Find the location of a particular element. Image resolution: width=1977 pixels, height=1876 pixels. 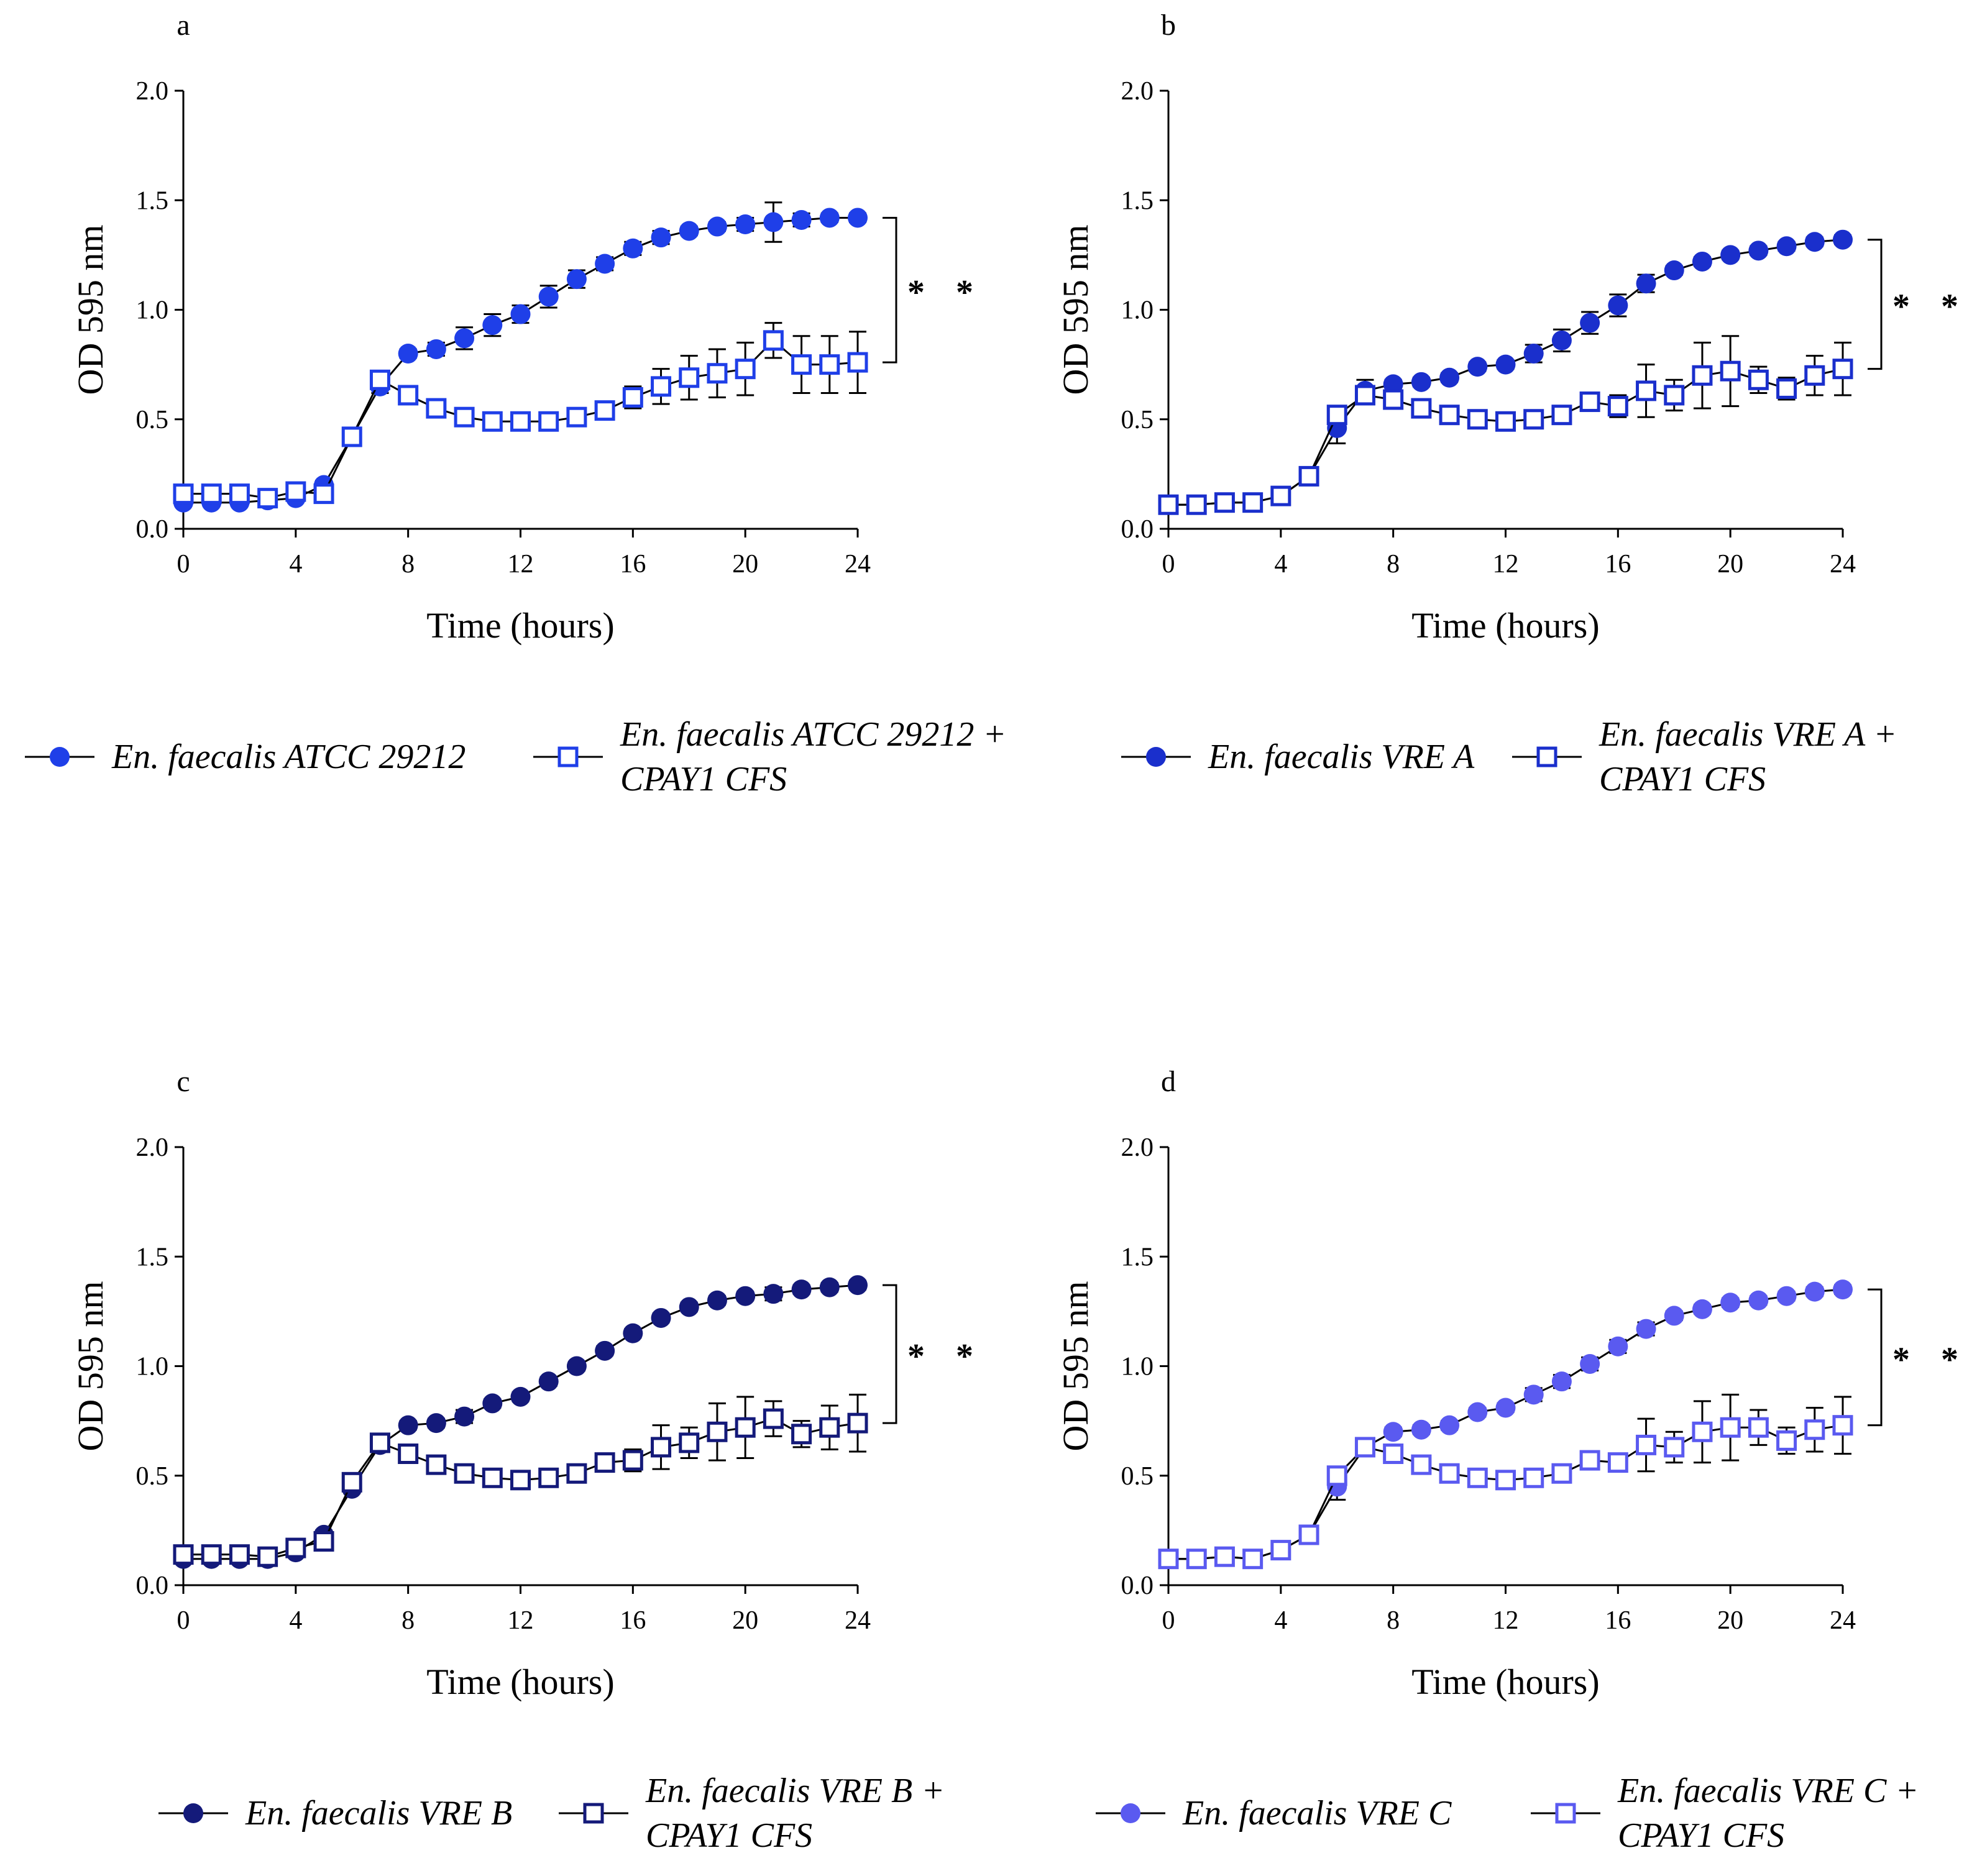

x-tick-label: 0 is located at coordinates (1168, 564).